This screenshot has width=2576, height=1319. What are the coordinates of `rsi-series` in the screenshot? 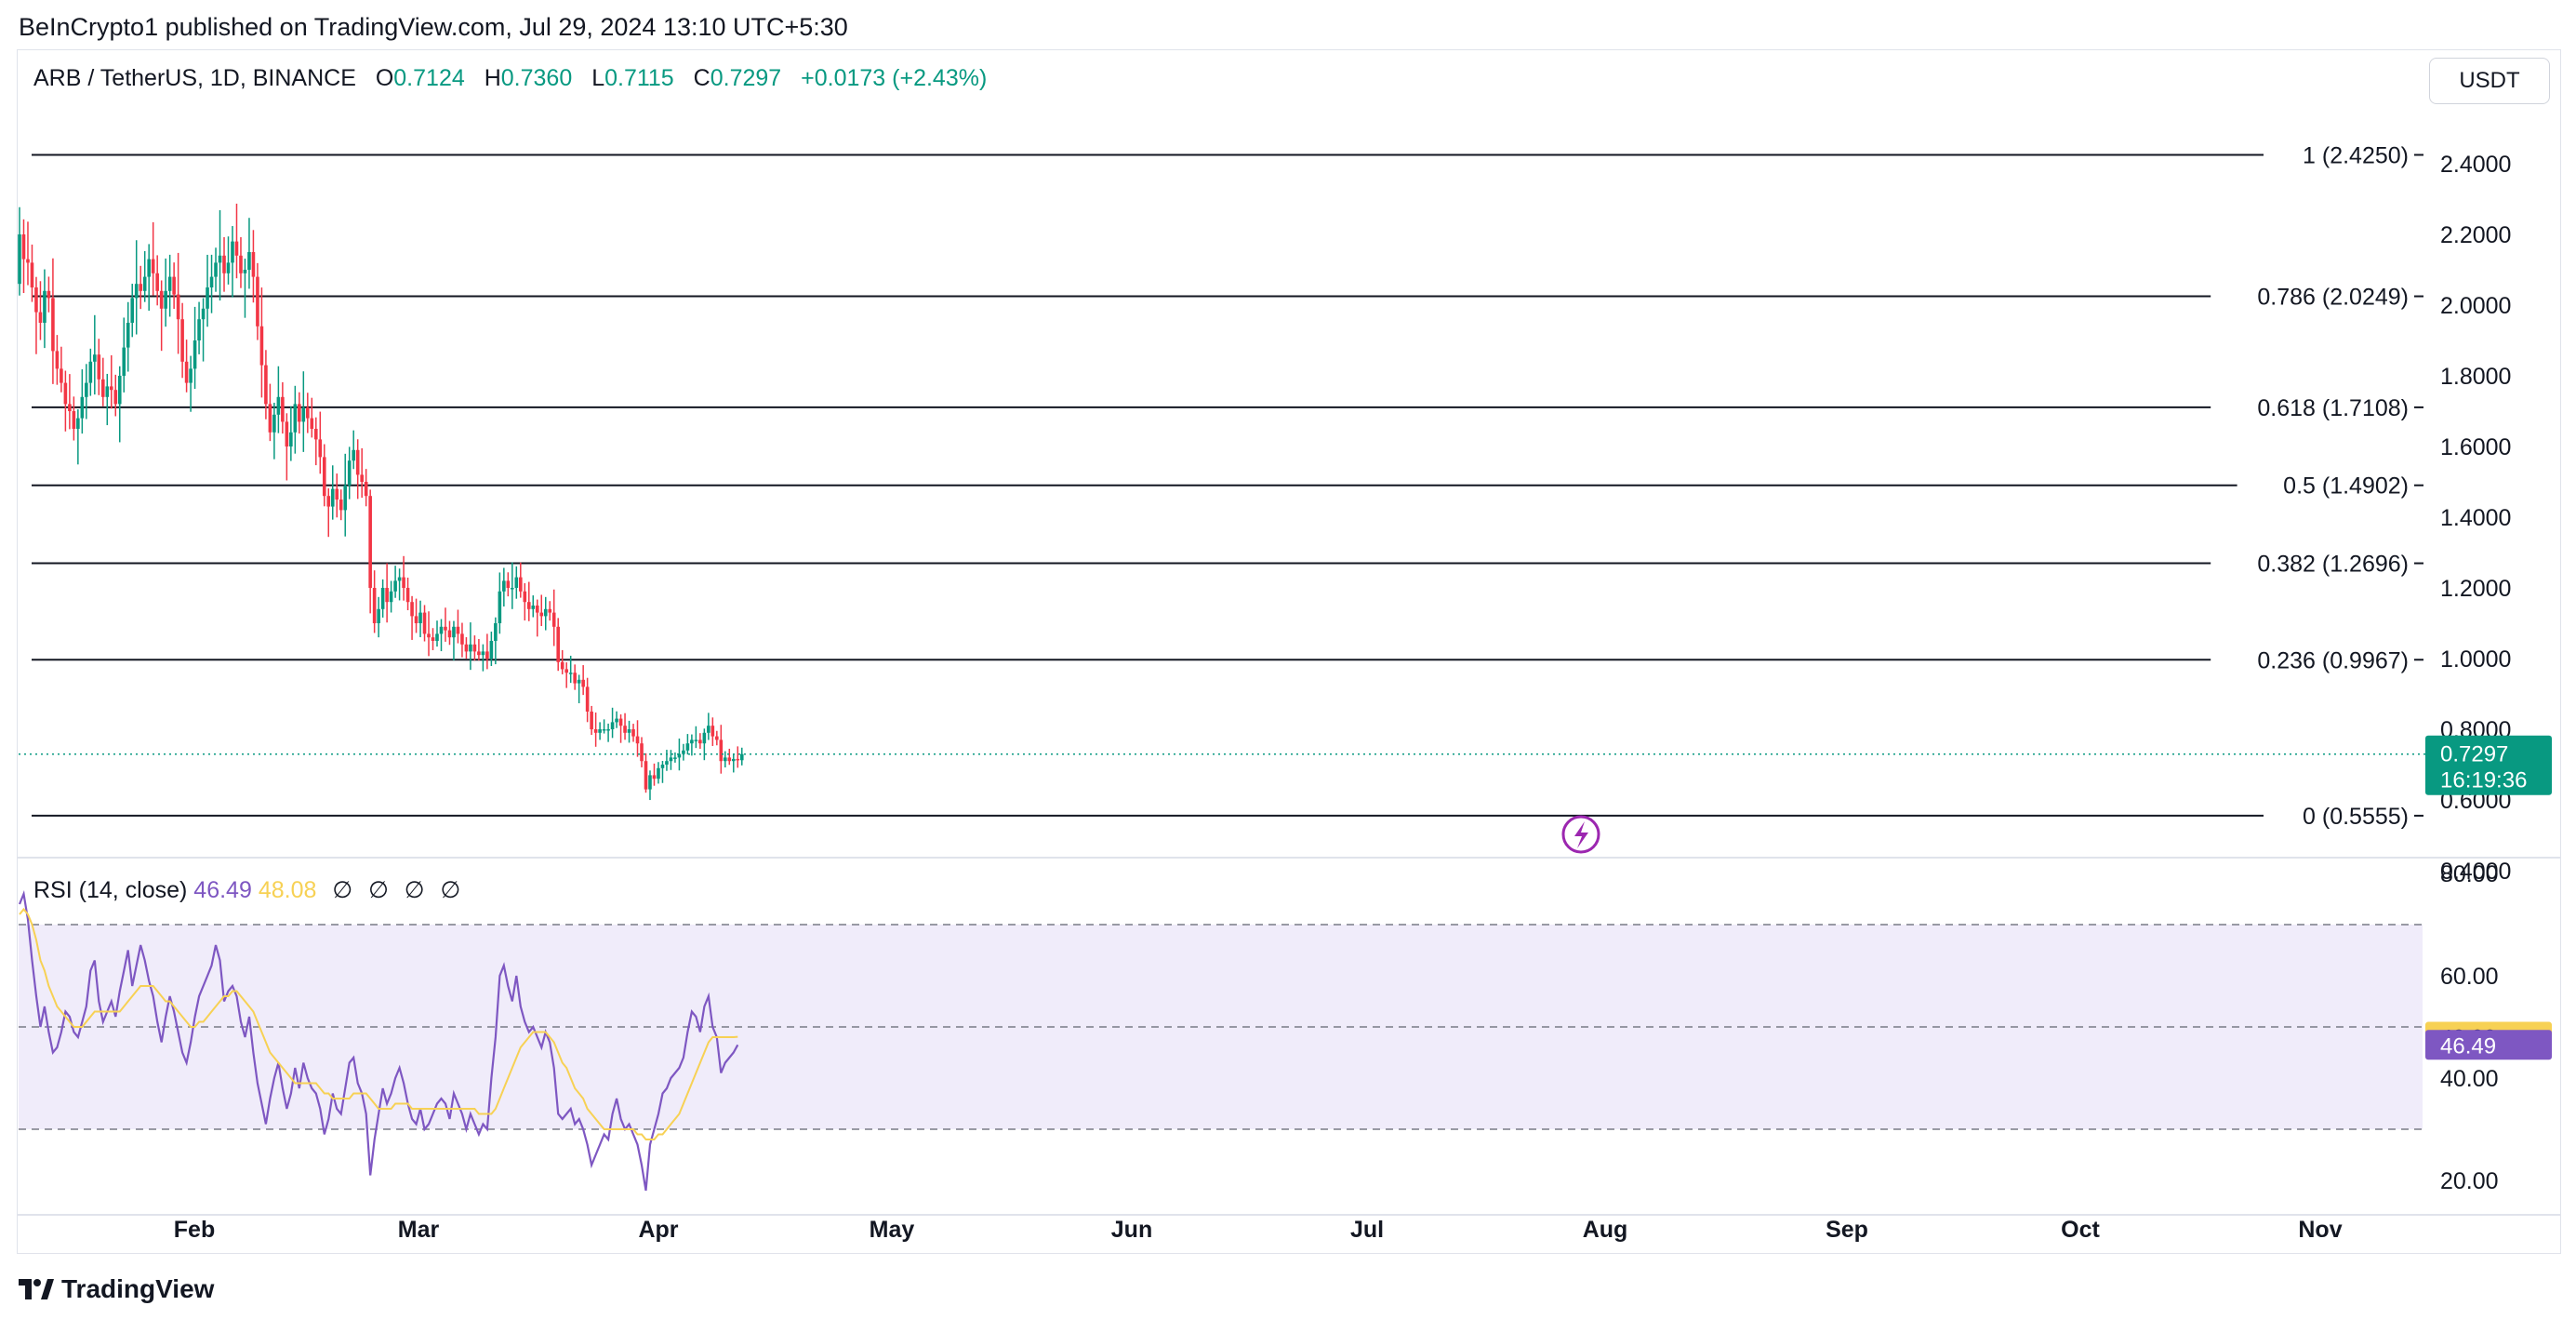 It's located at (378, 1040).